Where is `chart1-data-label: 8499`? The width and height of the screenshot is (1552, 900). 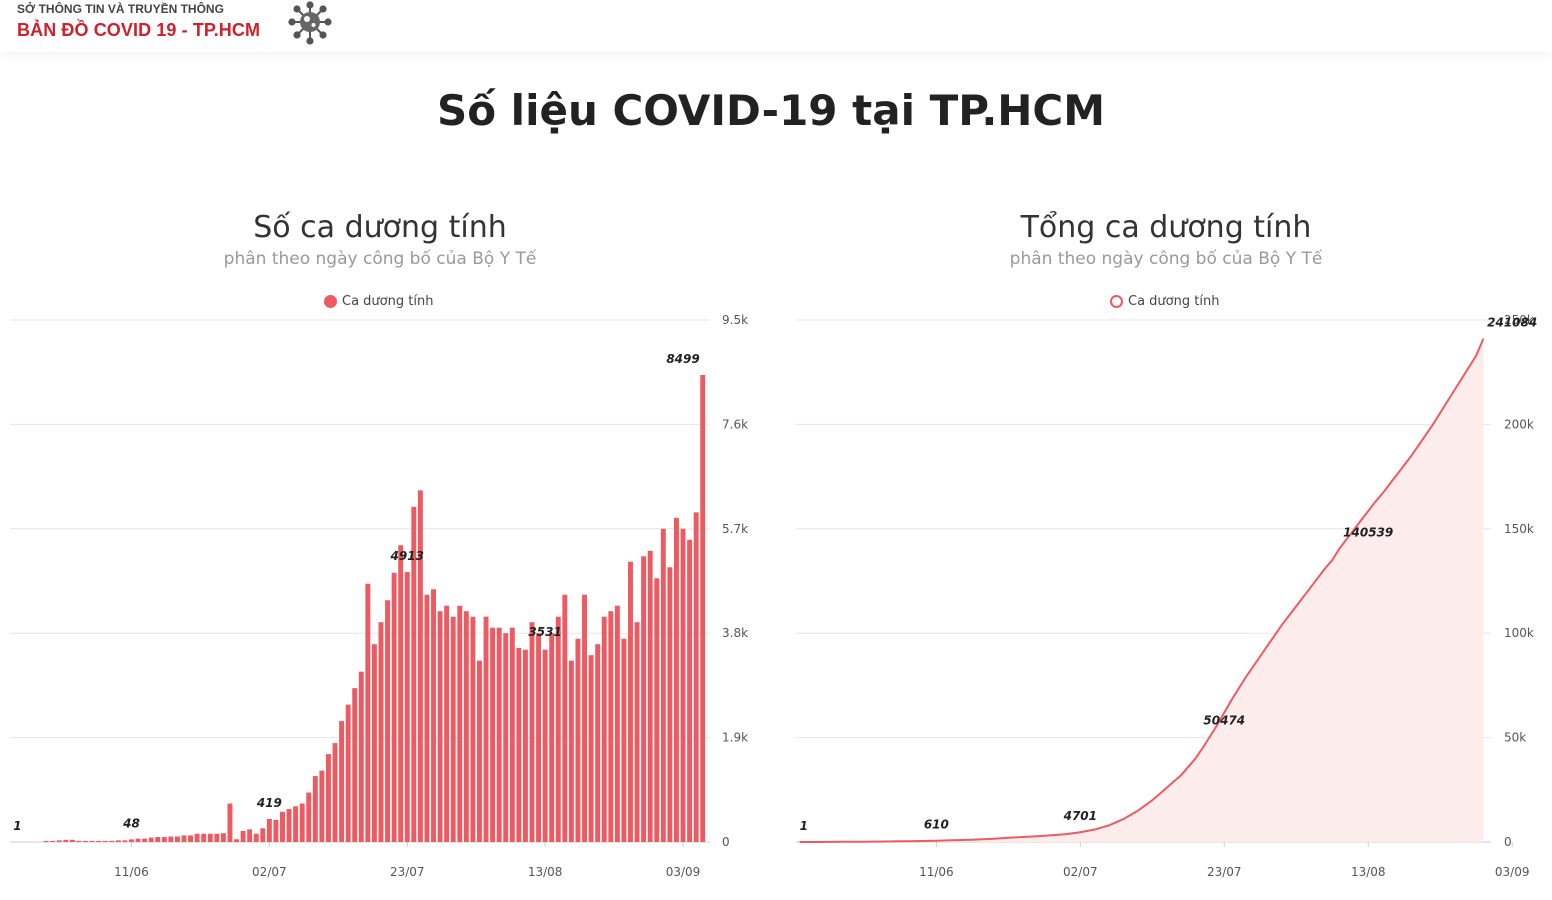 chart1-data-label: 8499 is located at coordinates (682, 359).